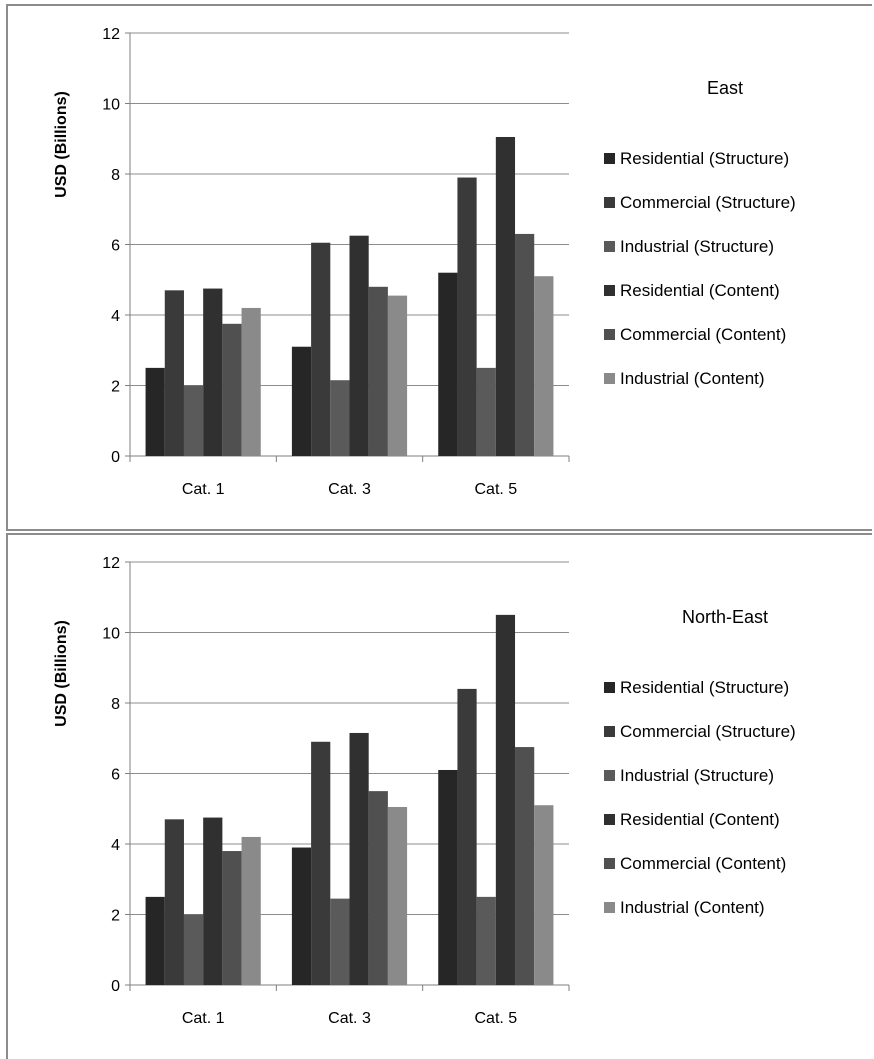  What do you see at coordinates (725, 88) in the screenshot?
I see `chart-title: East` at bounding box center [725, 88].